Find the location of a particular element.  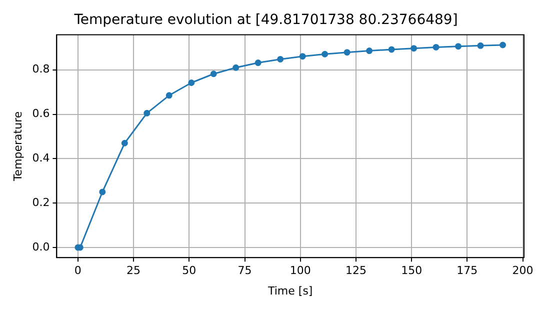

x-tick-label: 0 is located at coordinates (78, 271).